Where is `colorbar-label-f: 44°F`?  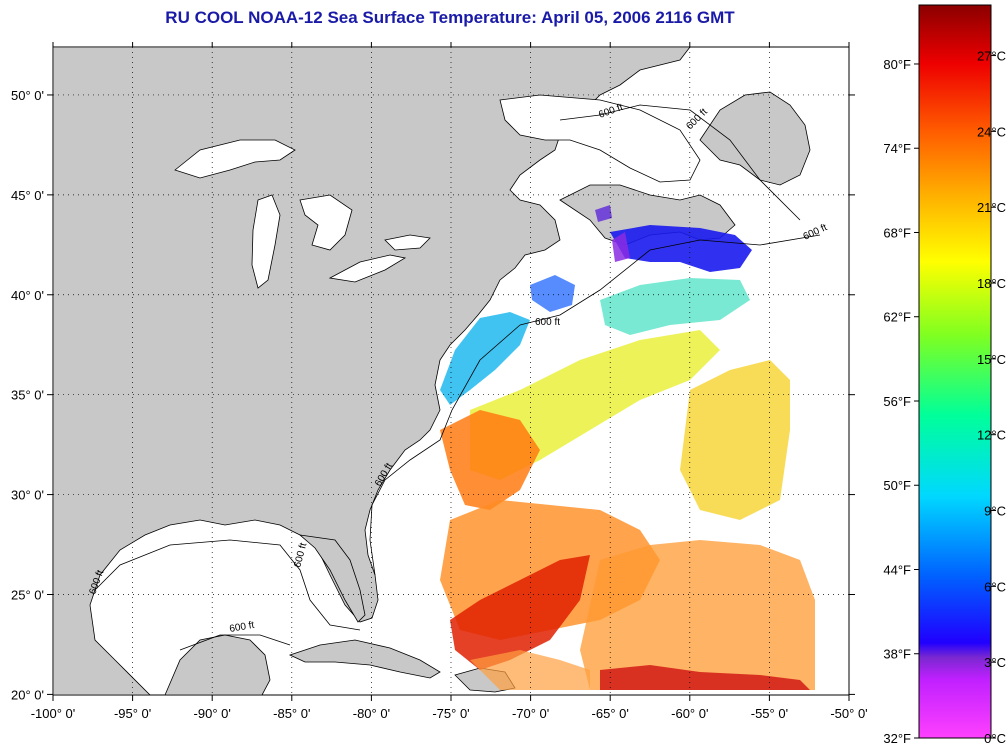
colorbar-label-f: 44°F is located at coordinates (897, 569).